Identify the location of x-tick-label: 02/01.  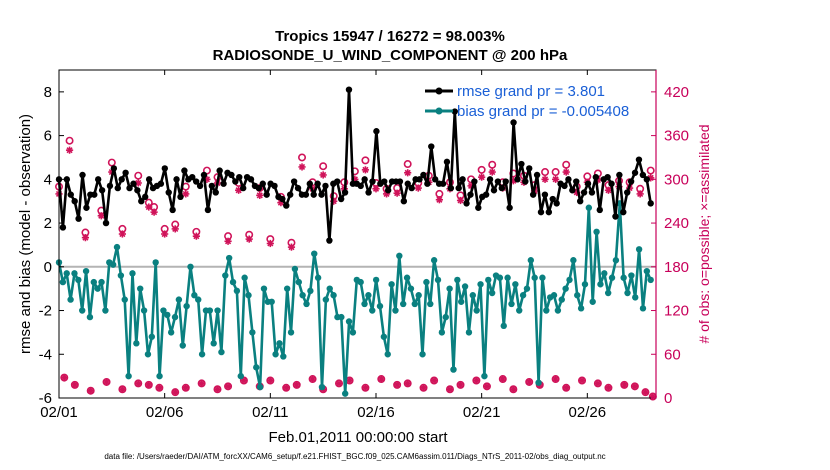
(59, 412).